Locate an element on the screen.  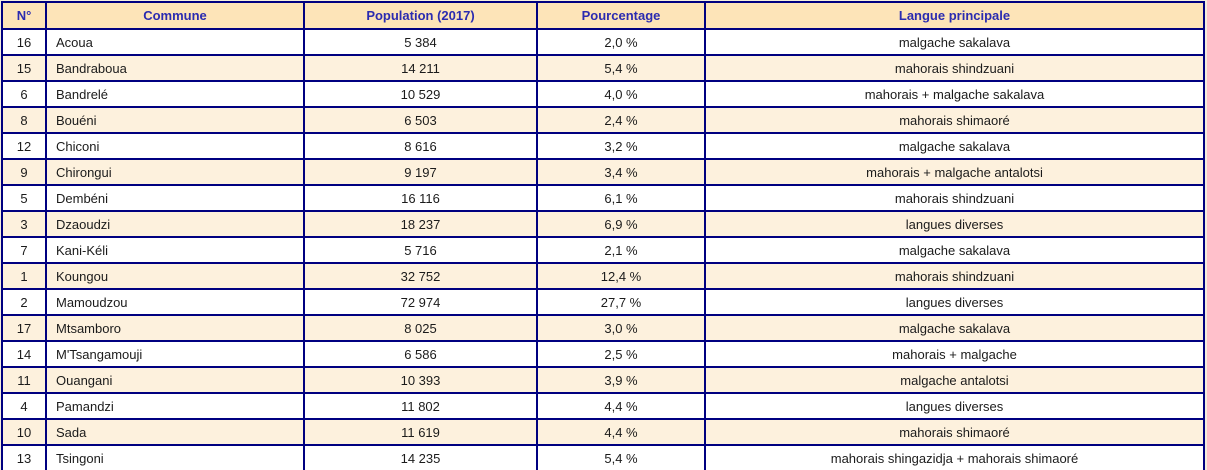
population-cell: 72 974 is located at coordinates (420, 302).